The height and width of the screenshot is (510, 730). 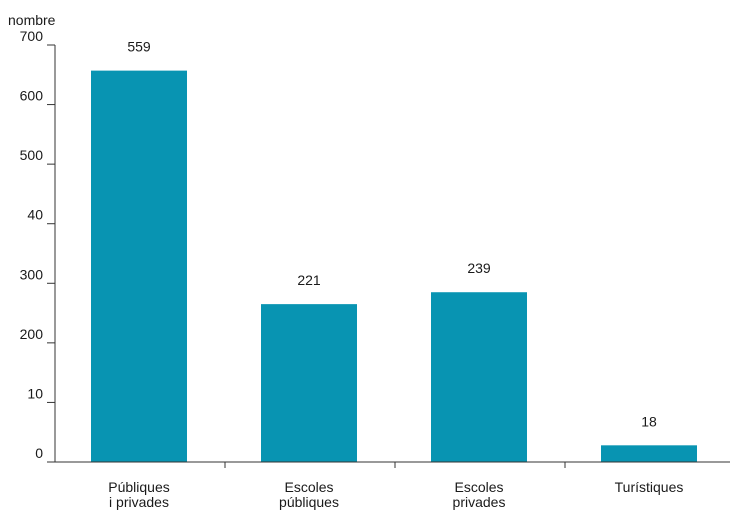 I want to click on y-tick-label: 40, so click(x=35, y=215).